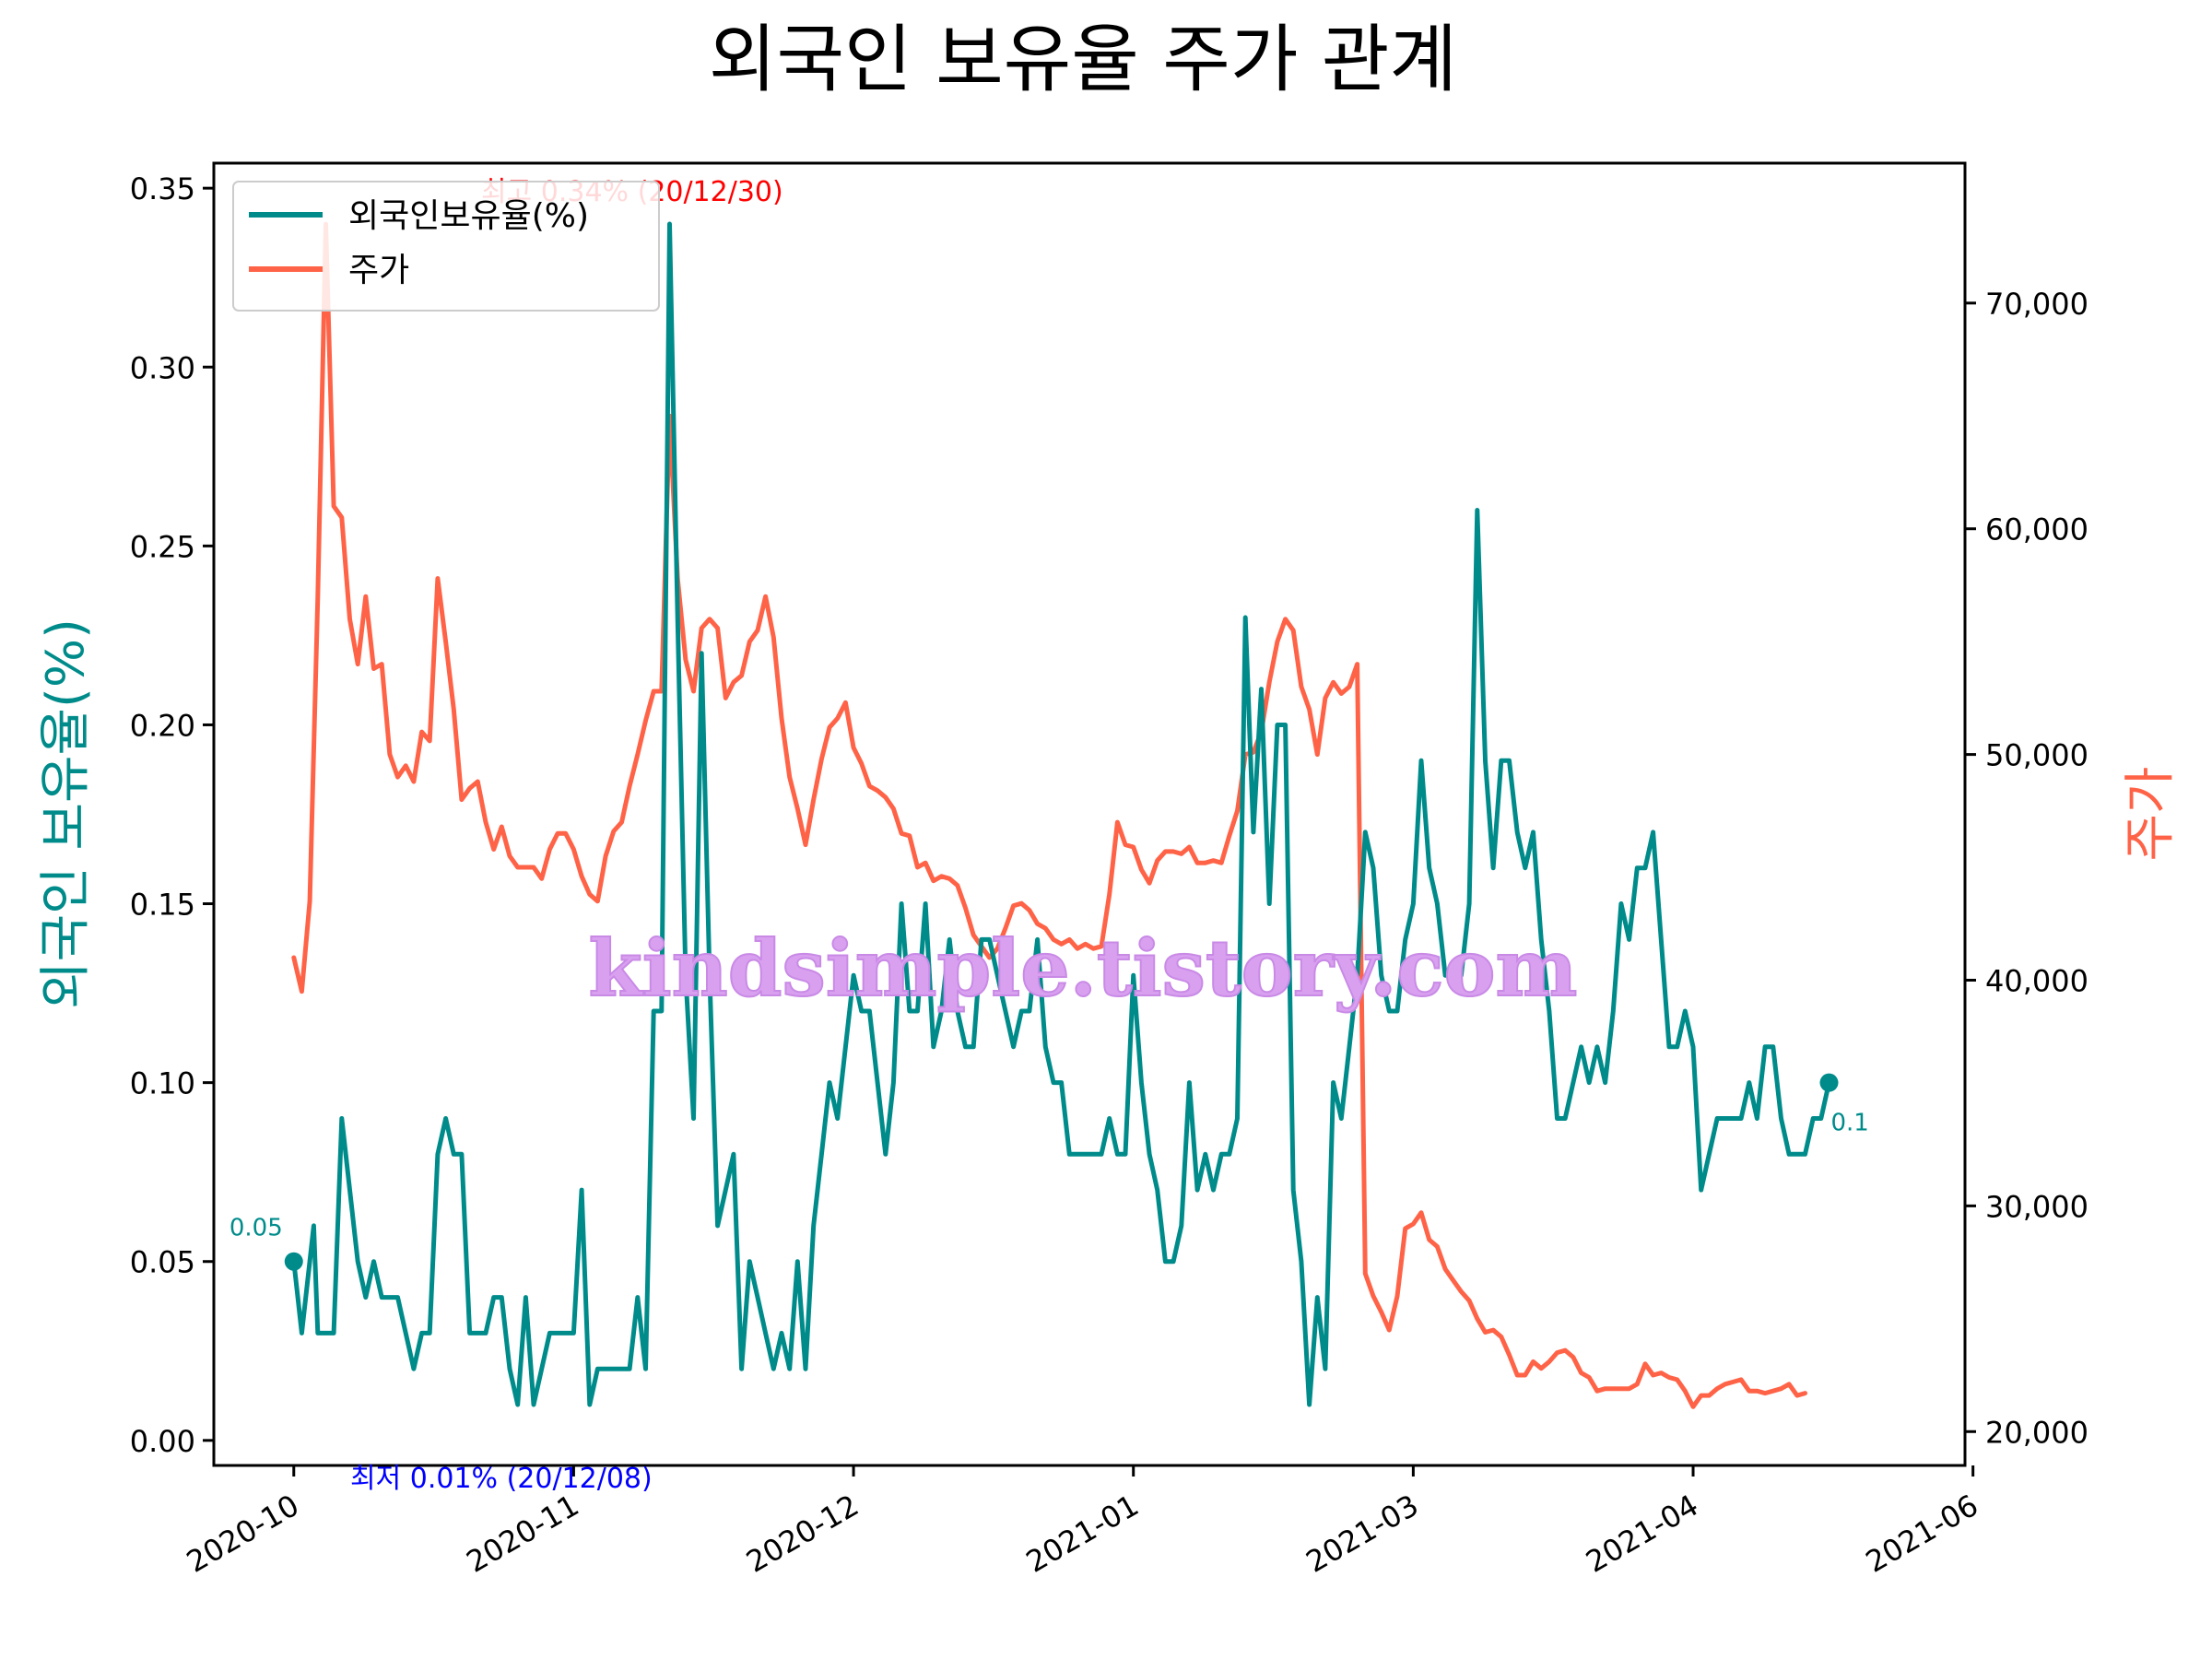  I want to click on left-tick-label: 0.20, so click(162, 725).